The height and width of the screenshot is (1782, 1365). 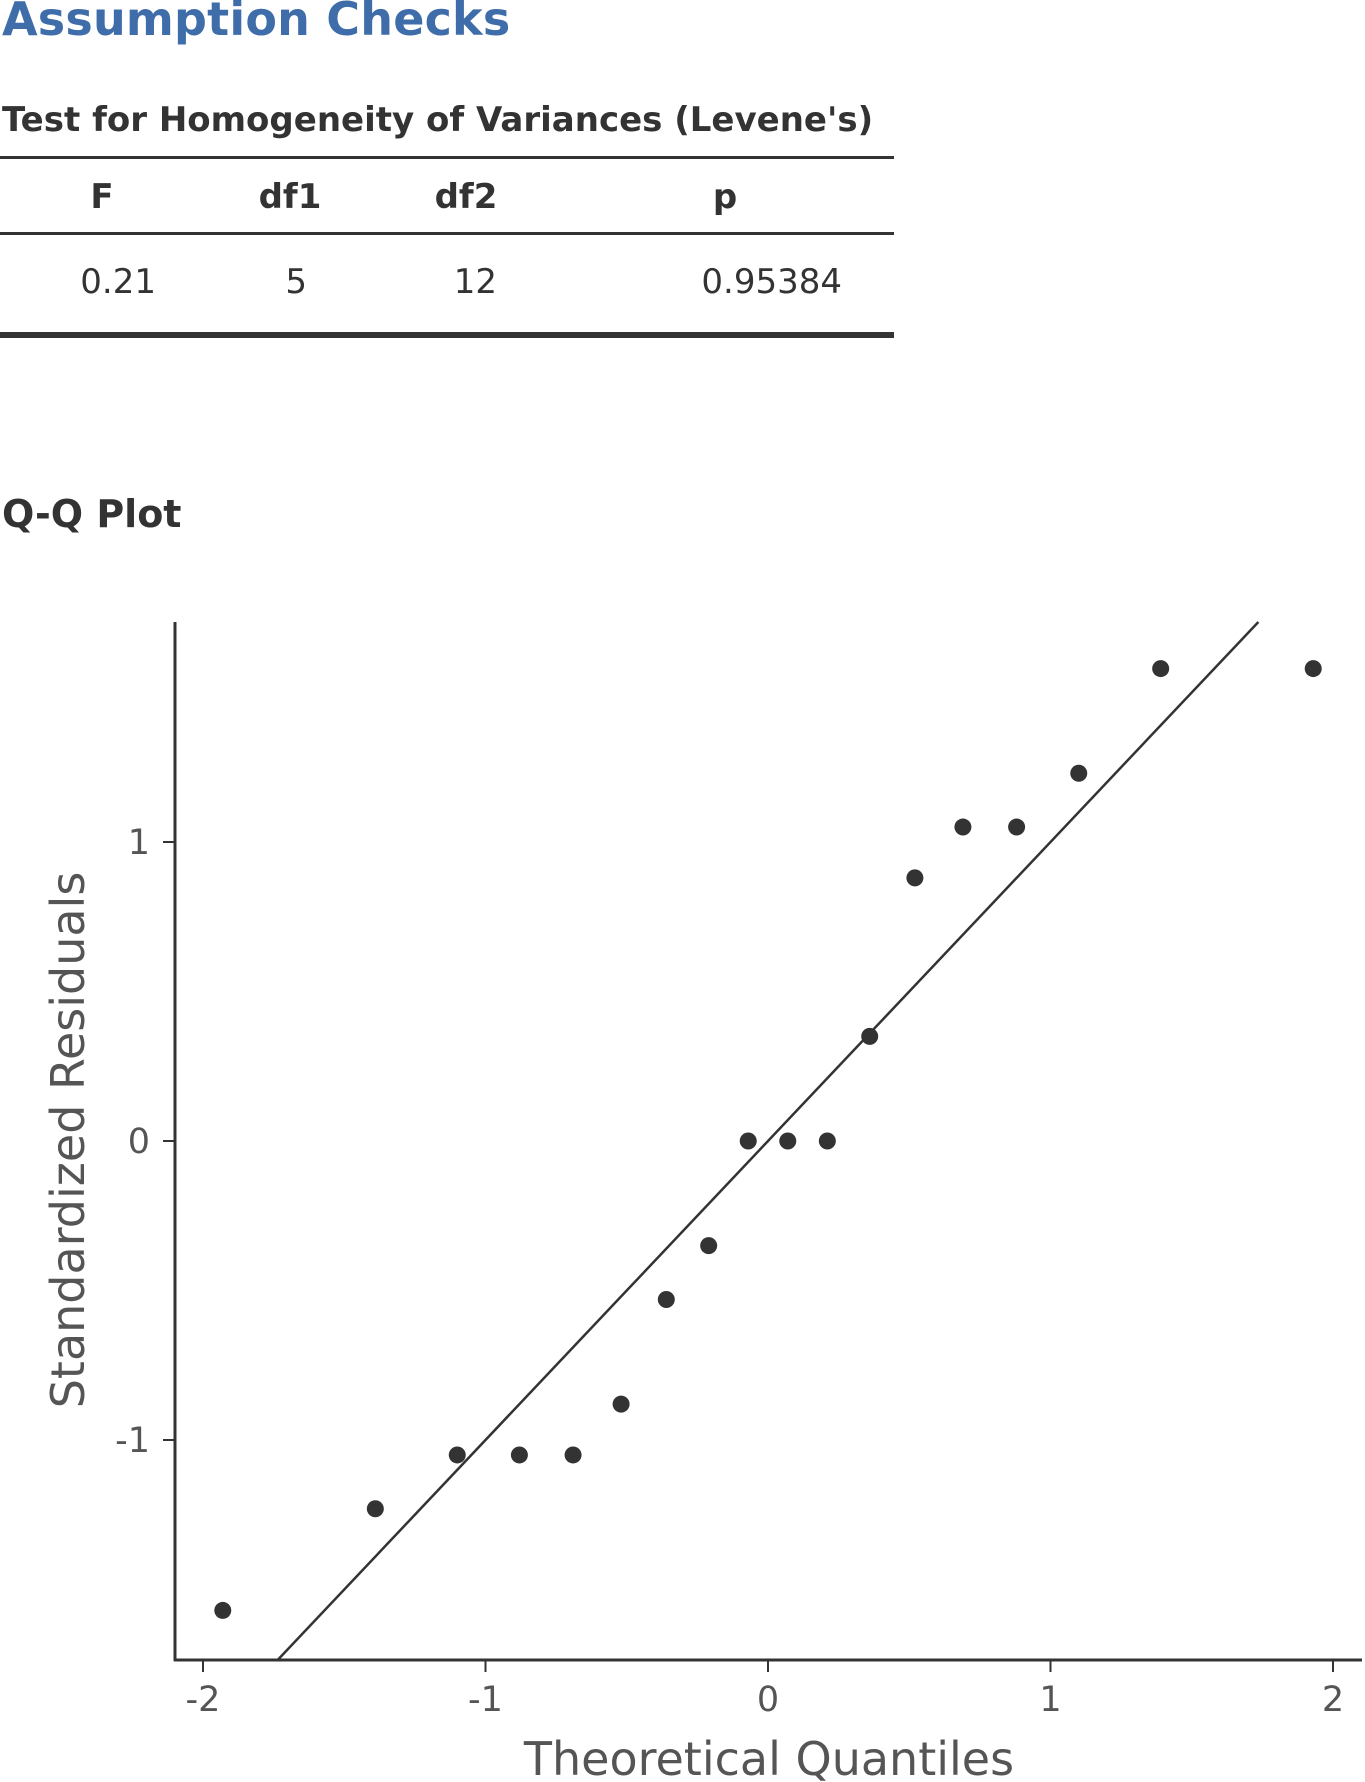 I want to click on header-df2: df2, so click(x=466, y=197).